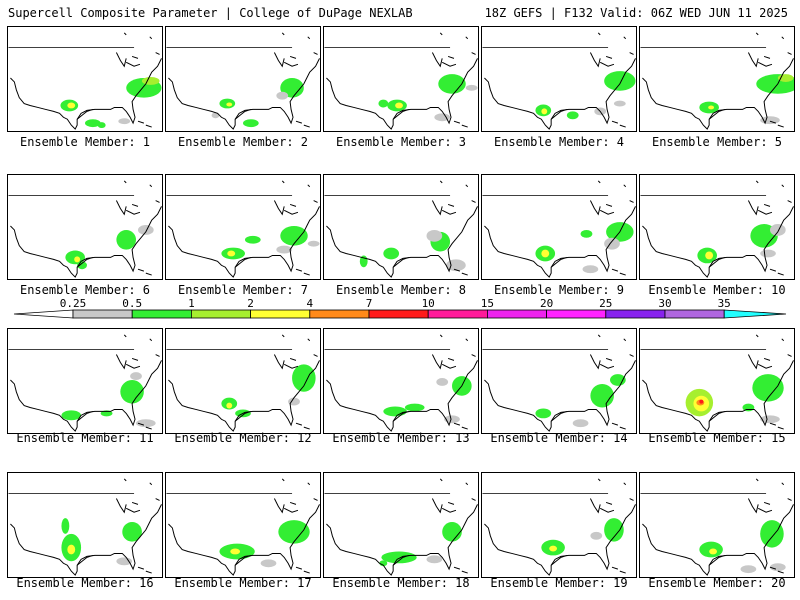 This screenshot has height=600, width=800. I want to click on colorbar-under-triangle, so click(43, 314).